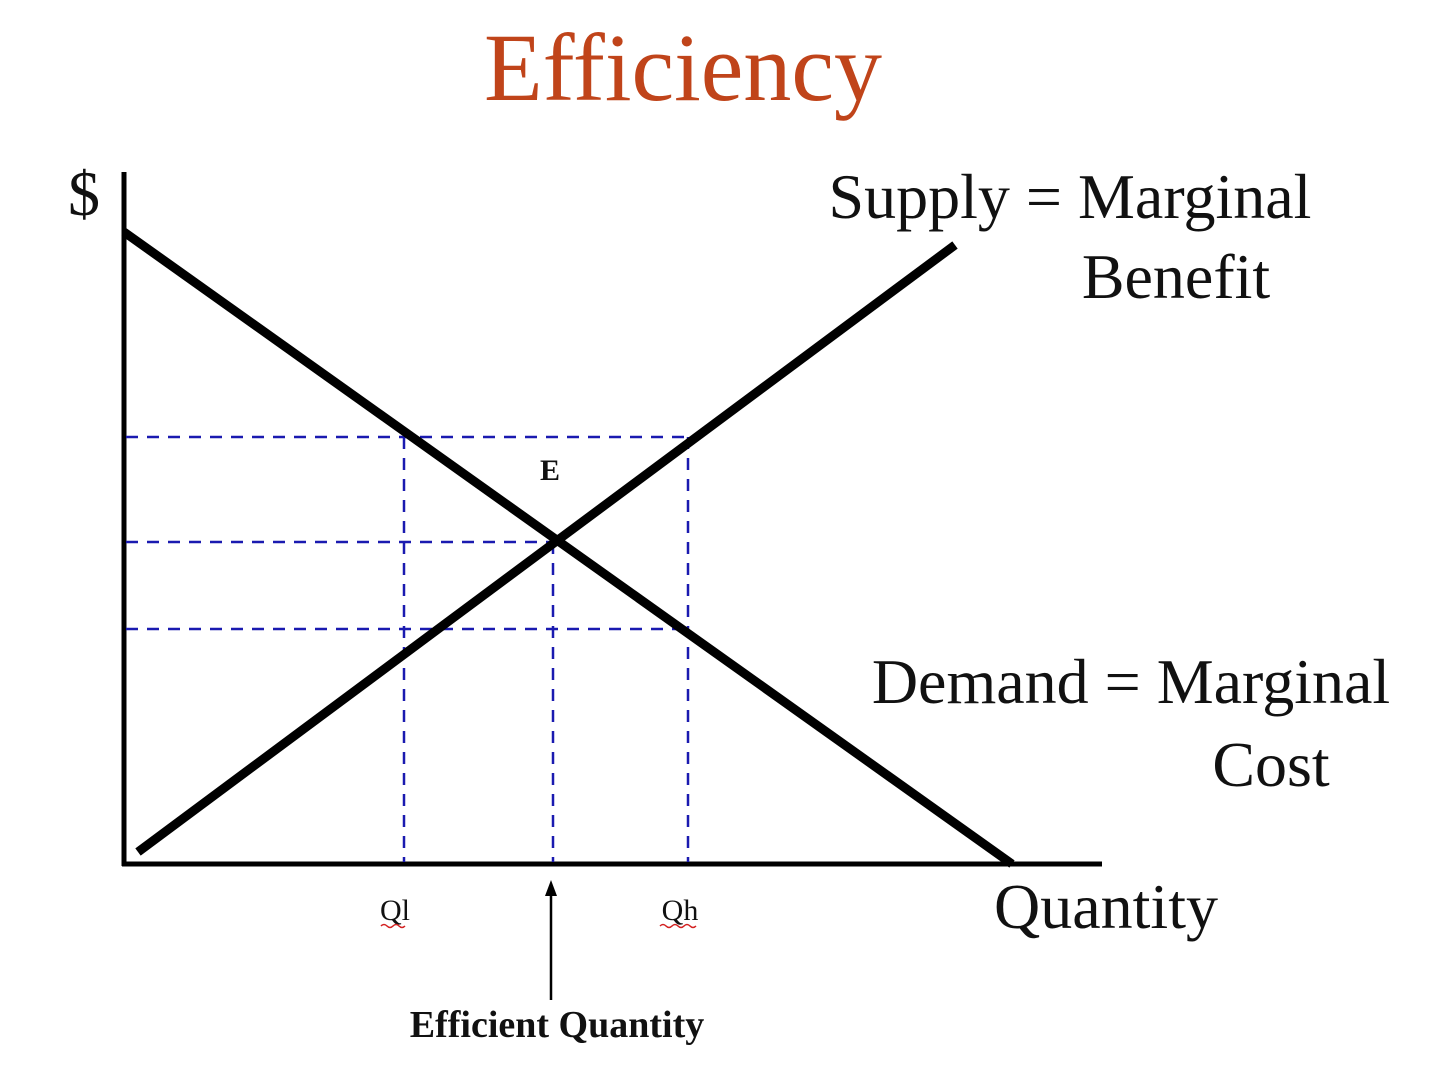 The image size is (1440, 1065). What do you see at coordinates (557, 1025) in the screenshot?
I see `efficient-quantity-label: Efficient Quantity` at bounding box center [557, 1025].